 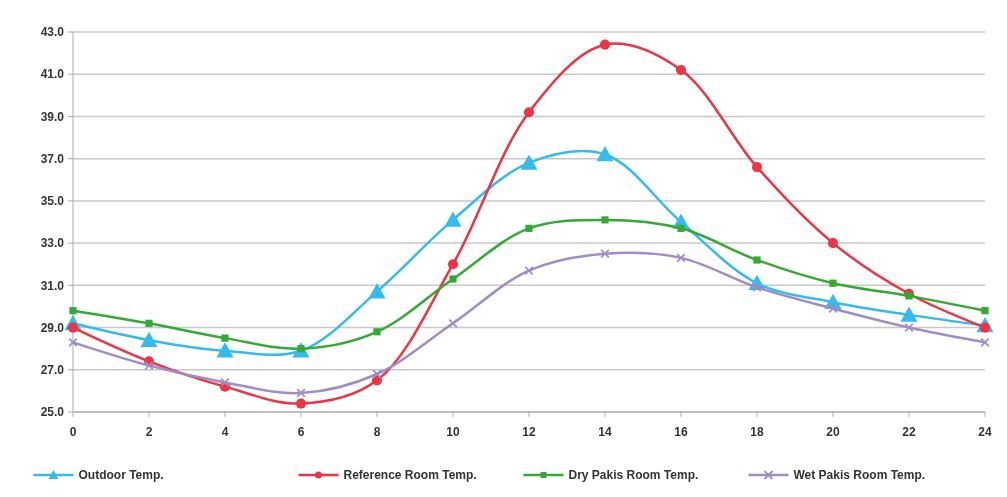 What do you see at coordinates (757, 432) in the screenshot?
I see `x-tick-label: 18` at bounding box center [757, 432].